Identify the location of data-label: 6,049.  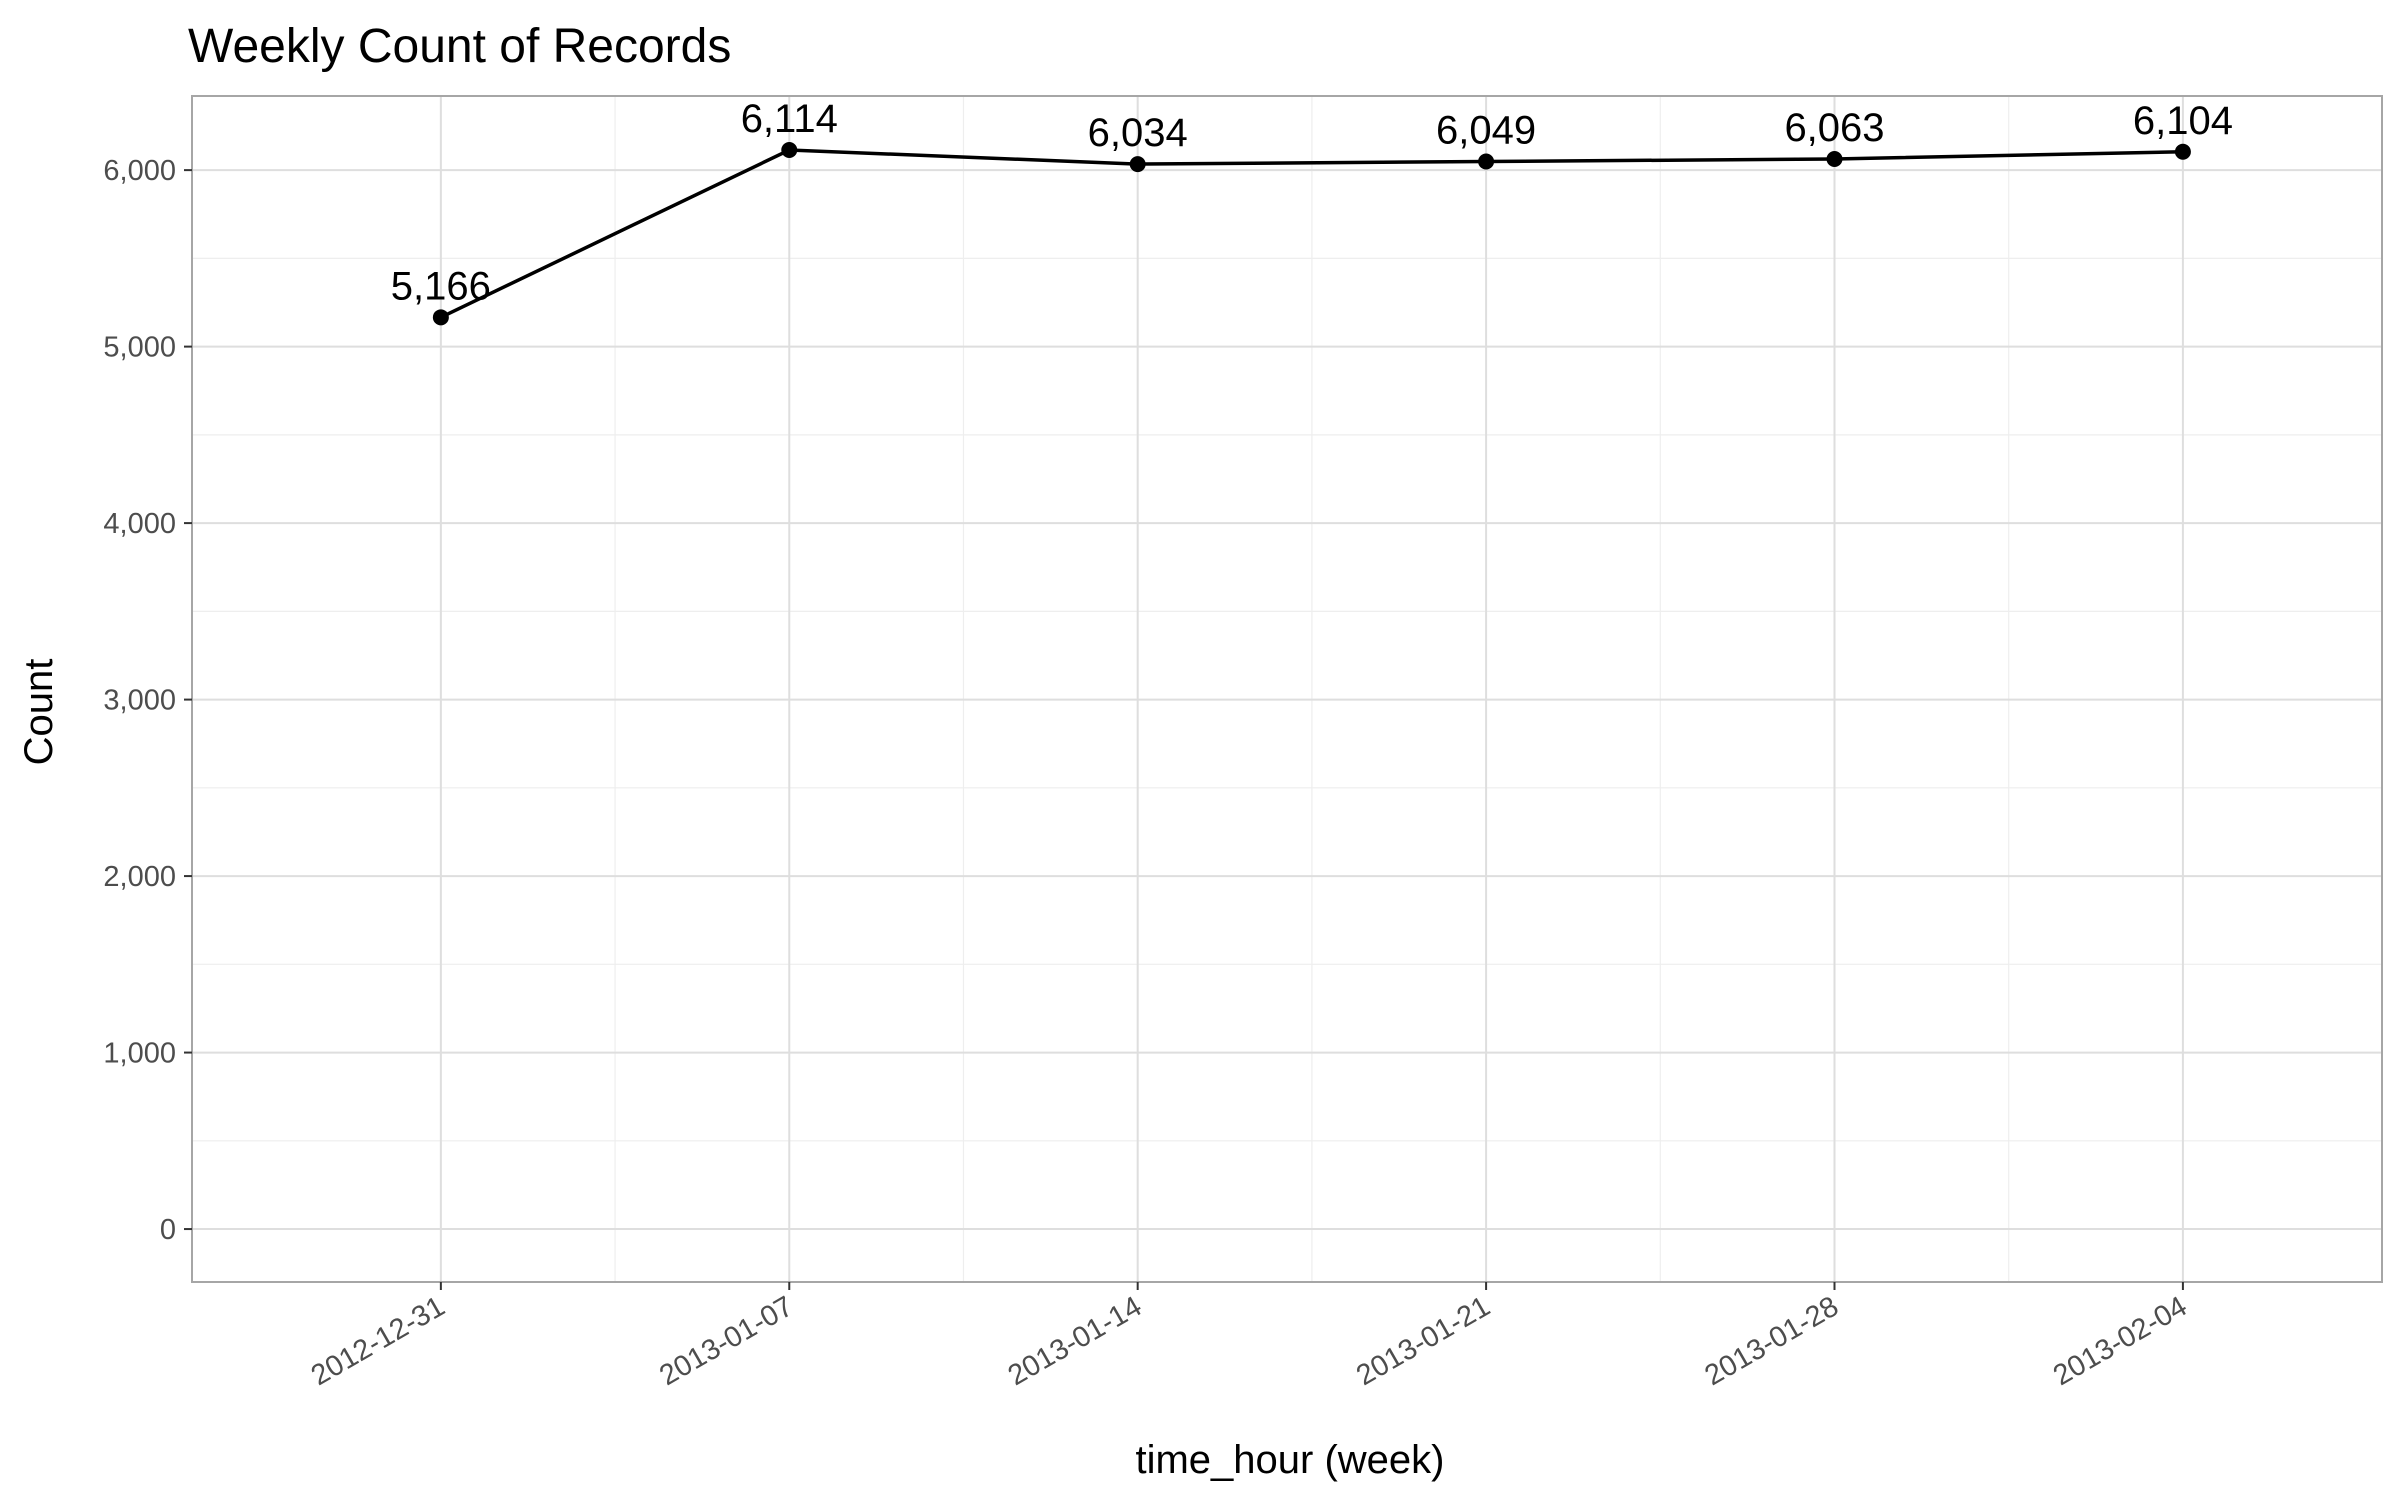
(1486, 130).